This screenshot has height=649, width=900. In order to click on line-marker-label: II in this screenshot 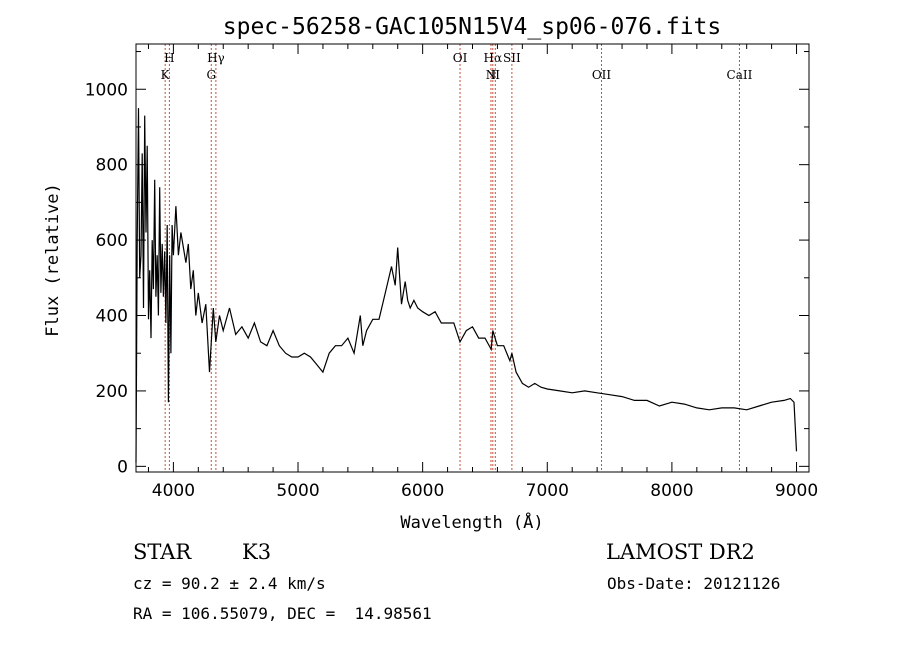, I will do `click(496, 75)`.